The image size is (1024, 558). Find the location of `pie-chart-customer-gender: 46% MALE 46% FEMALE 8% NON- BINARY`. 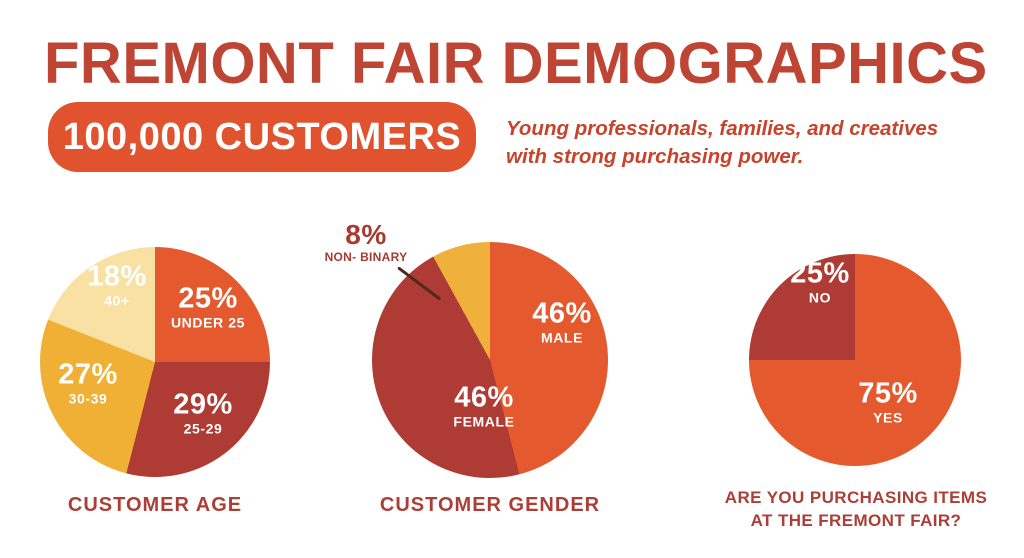

pie-chart-customer-gender: 46% MALE 46% FEMALE 8% NON- BINARY is located at coordinates (466, 349).